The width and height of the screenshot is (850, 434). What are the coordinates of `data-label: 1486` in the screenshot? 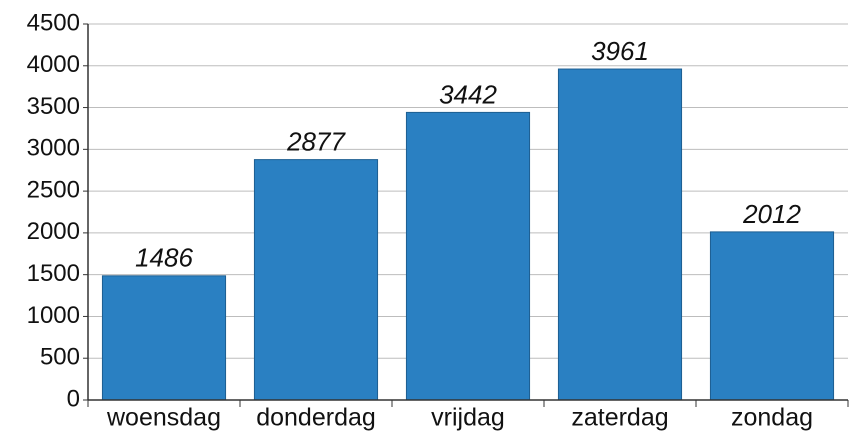 It's located at (164, 258).